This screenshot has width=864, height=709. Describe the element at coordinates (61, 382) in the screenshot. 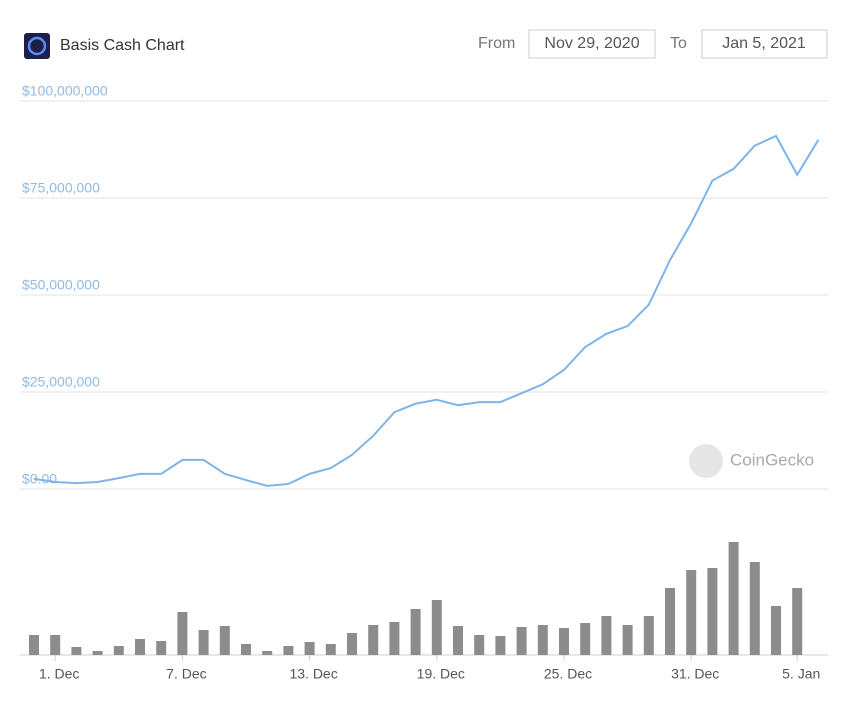

I see `y-tick-label: $25,000,000` at that location.